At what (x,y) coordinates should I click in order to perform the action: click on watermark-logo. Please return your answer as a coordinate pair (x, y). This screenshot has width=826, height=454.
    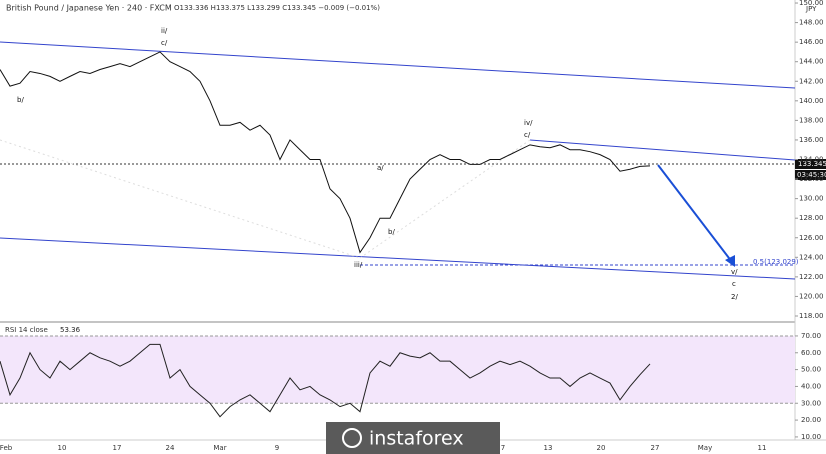
    Looking at the image, I should click on (352, 438).